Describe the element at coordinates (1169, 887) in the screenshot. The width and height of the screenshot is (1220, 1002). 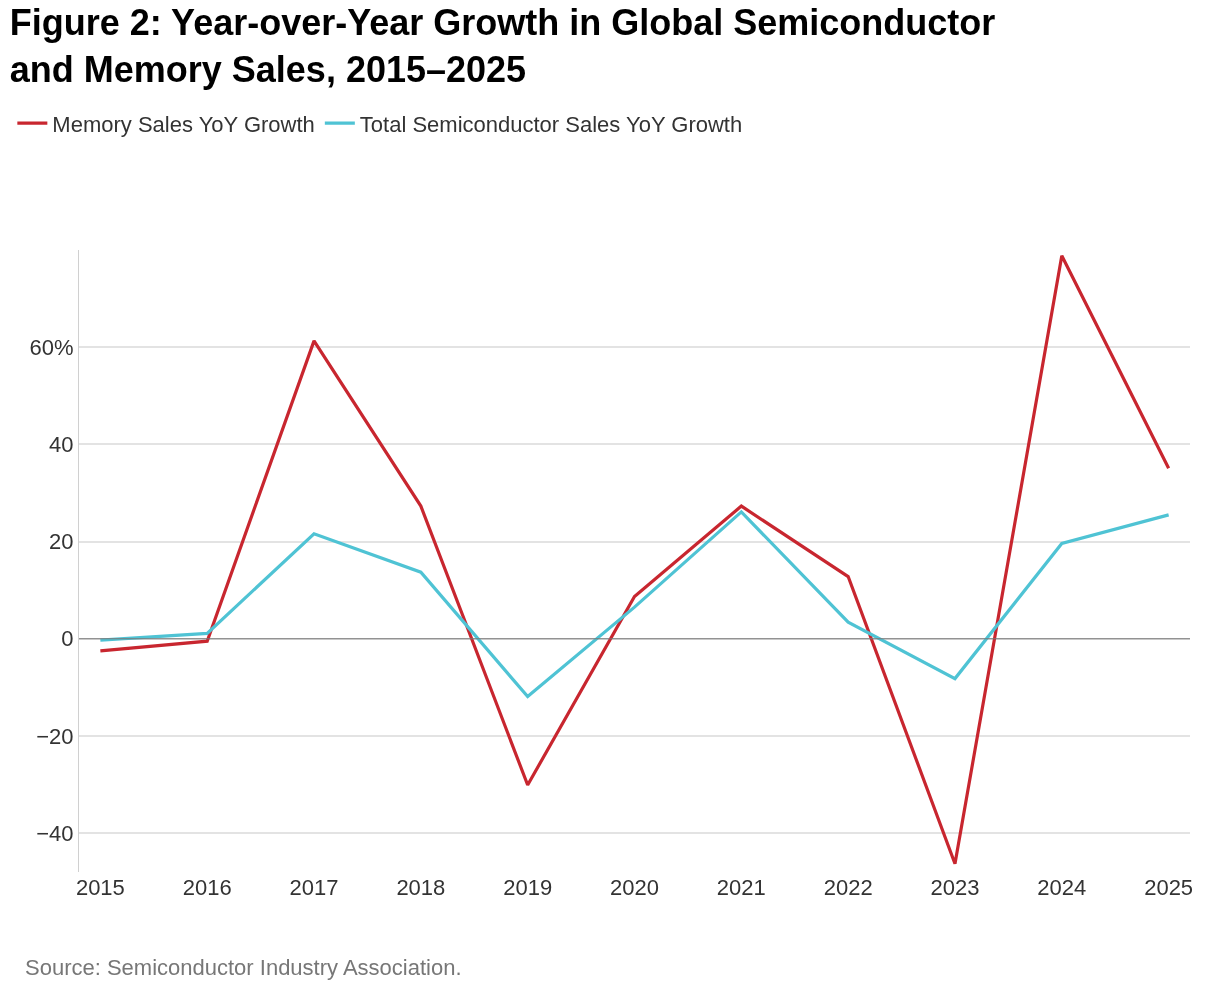
I see `x-tick-label: 2025` at that location.